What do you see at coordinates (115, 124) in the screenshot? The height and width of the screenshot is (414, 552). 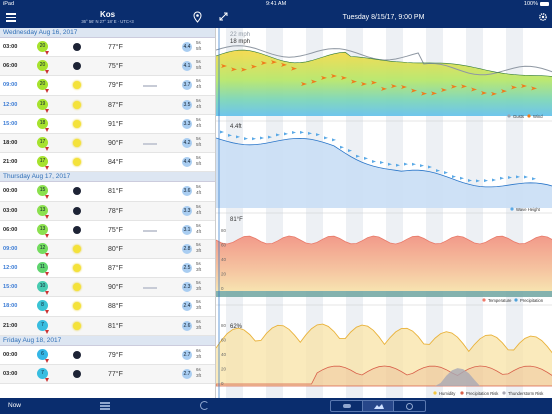 I see `row-temperature: 91°F` at bounding box center [115, 124].